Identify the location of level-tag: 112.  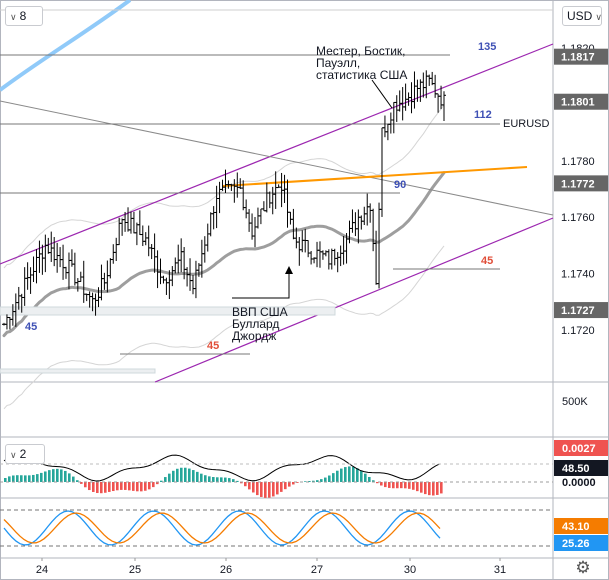
(483, 115).